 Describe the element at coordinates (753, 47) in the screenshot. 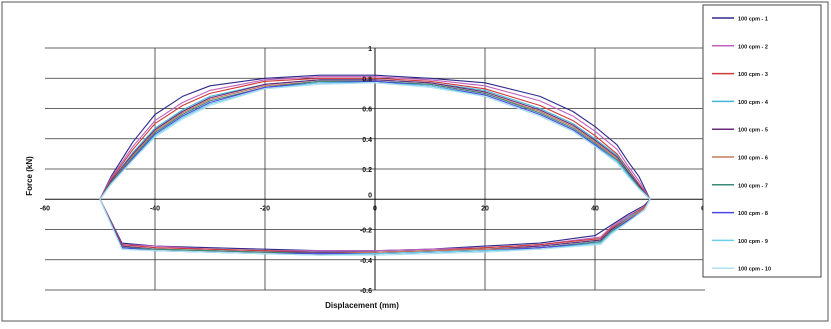

I see `legend-label: 100 cpm - 2` at that location.